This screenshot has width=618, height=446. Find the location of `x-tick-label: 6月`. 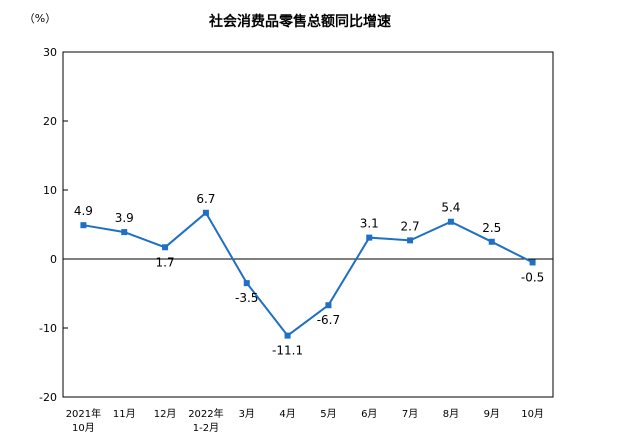

x-tick-label: 6月 is located at coordinates (369, 414).